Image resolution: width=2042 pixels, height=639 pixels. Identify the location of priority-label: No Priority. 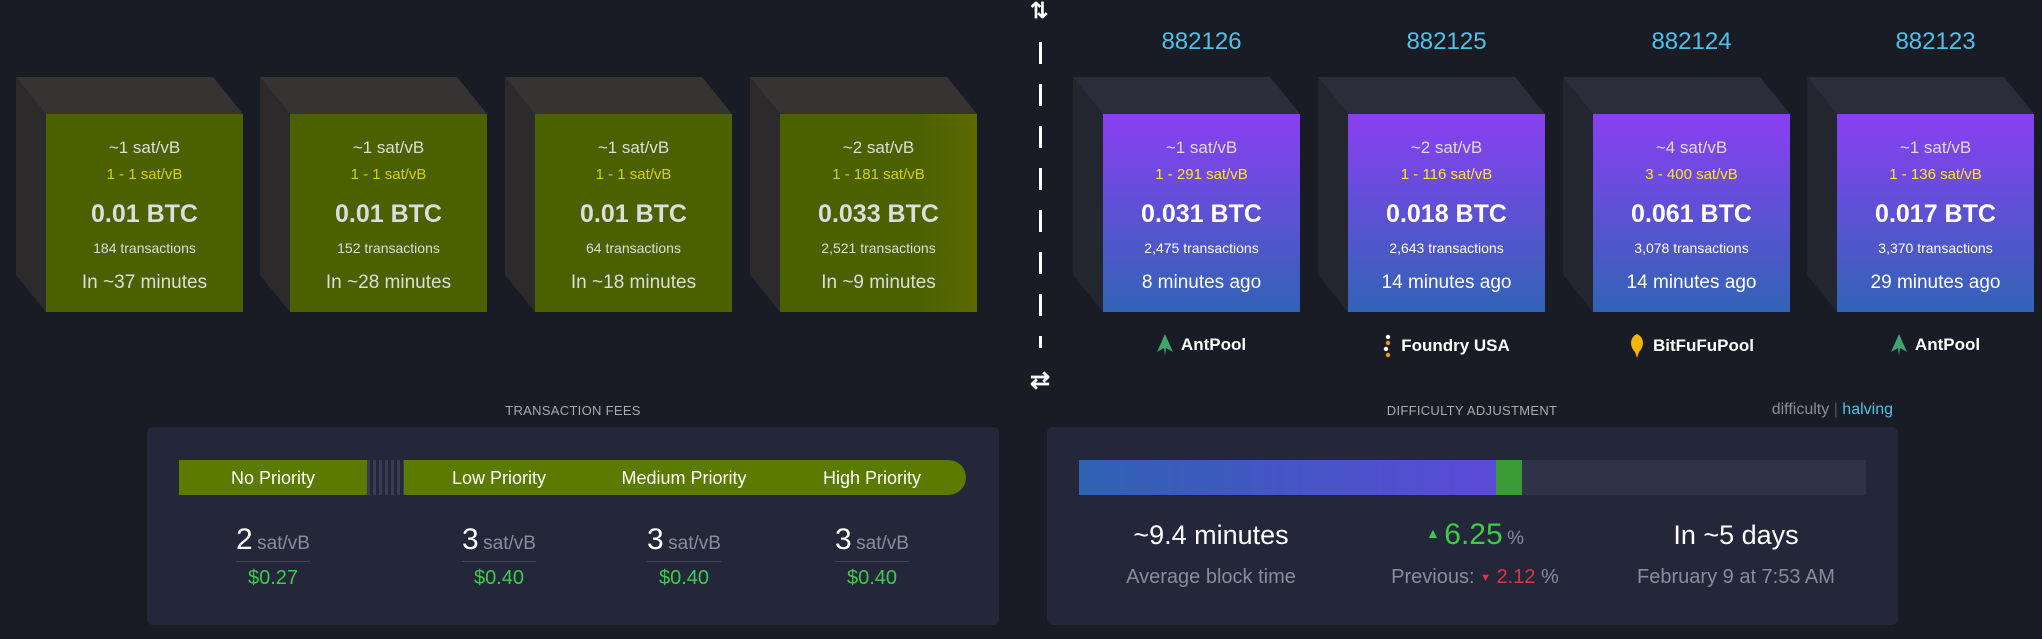
(273, 478).